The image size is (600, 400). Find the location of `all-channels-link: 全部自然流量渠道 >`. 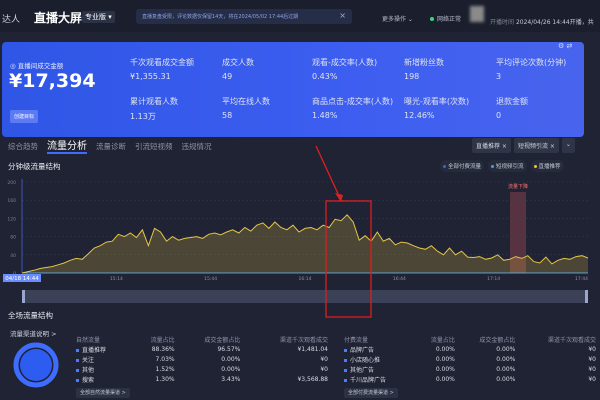

all-channels-link: 全部自然流量渠道 > is located at coordinates (103, 393).